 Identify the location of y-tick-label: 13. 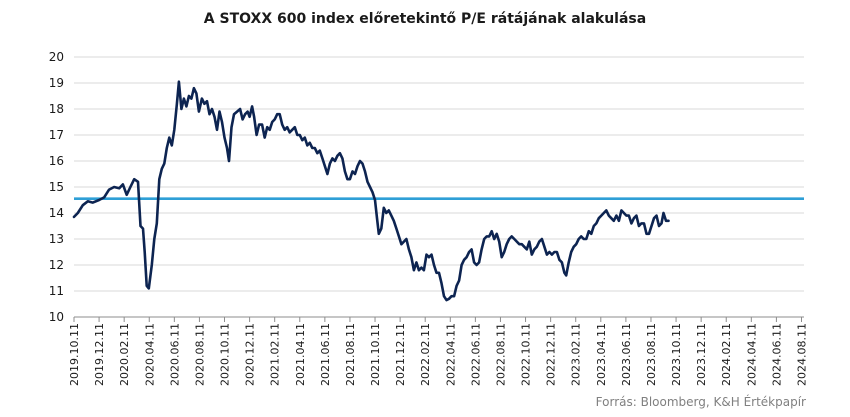
(56, 239).